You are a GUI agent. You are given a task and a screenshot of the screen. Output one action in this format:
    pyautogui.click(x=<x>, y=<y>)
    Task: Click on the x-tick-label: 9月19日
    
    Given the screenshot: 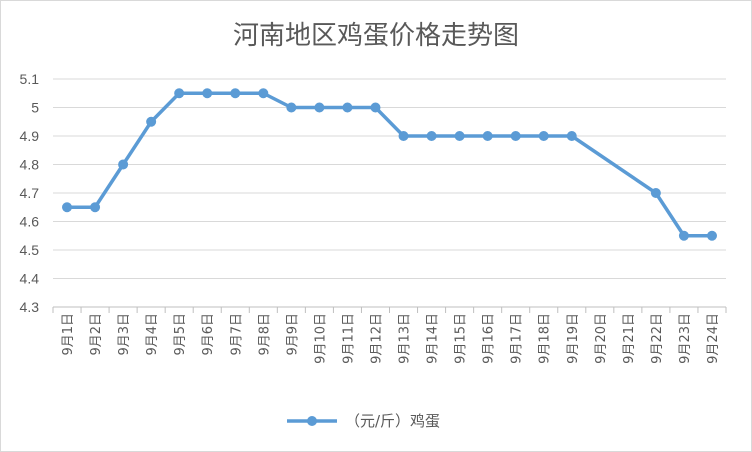 What is the action you would take?
    pyautogui.click(x=573, y=338)
    